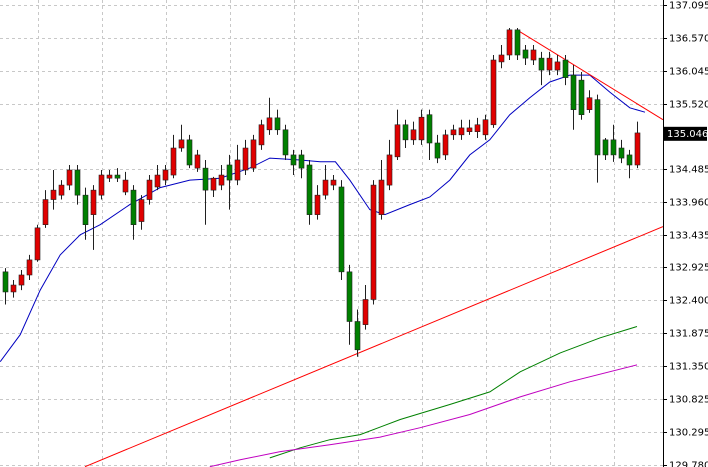 The image size is (708, 467). Describe the element at coordinates (687, 134) in the screenshot. I see `current-price-label: 135.046` at that location.